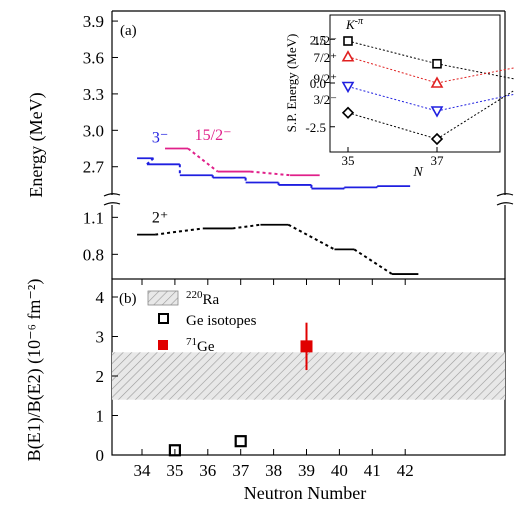 The width and height of the screenshot is (514, 508). What do you see at coordinates (438, 160) in the screenshot?
I see `inset-x-tick-label: 37` at bounding box center [438, 160].